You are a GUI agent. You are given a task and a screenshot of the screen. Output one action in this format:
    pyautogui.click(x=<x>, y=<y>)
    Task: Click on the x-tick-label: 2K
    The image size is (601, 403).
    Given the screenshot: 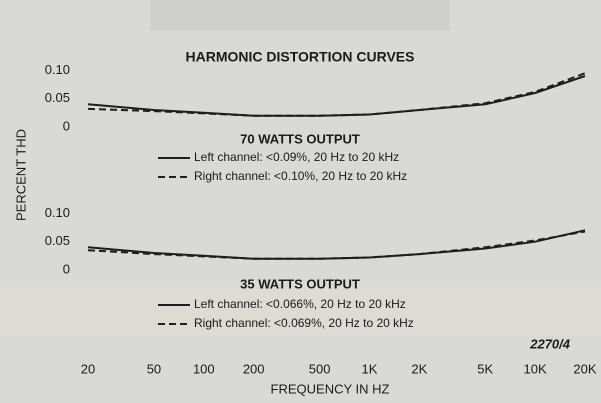 What is the action you would take?
    pyautogui.click(x=419, y=368)
    